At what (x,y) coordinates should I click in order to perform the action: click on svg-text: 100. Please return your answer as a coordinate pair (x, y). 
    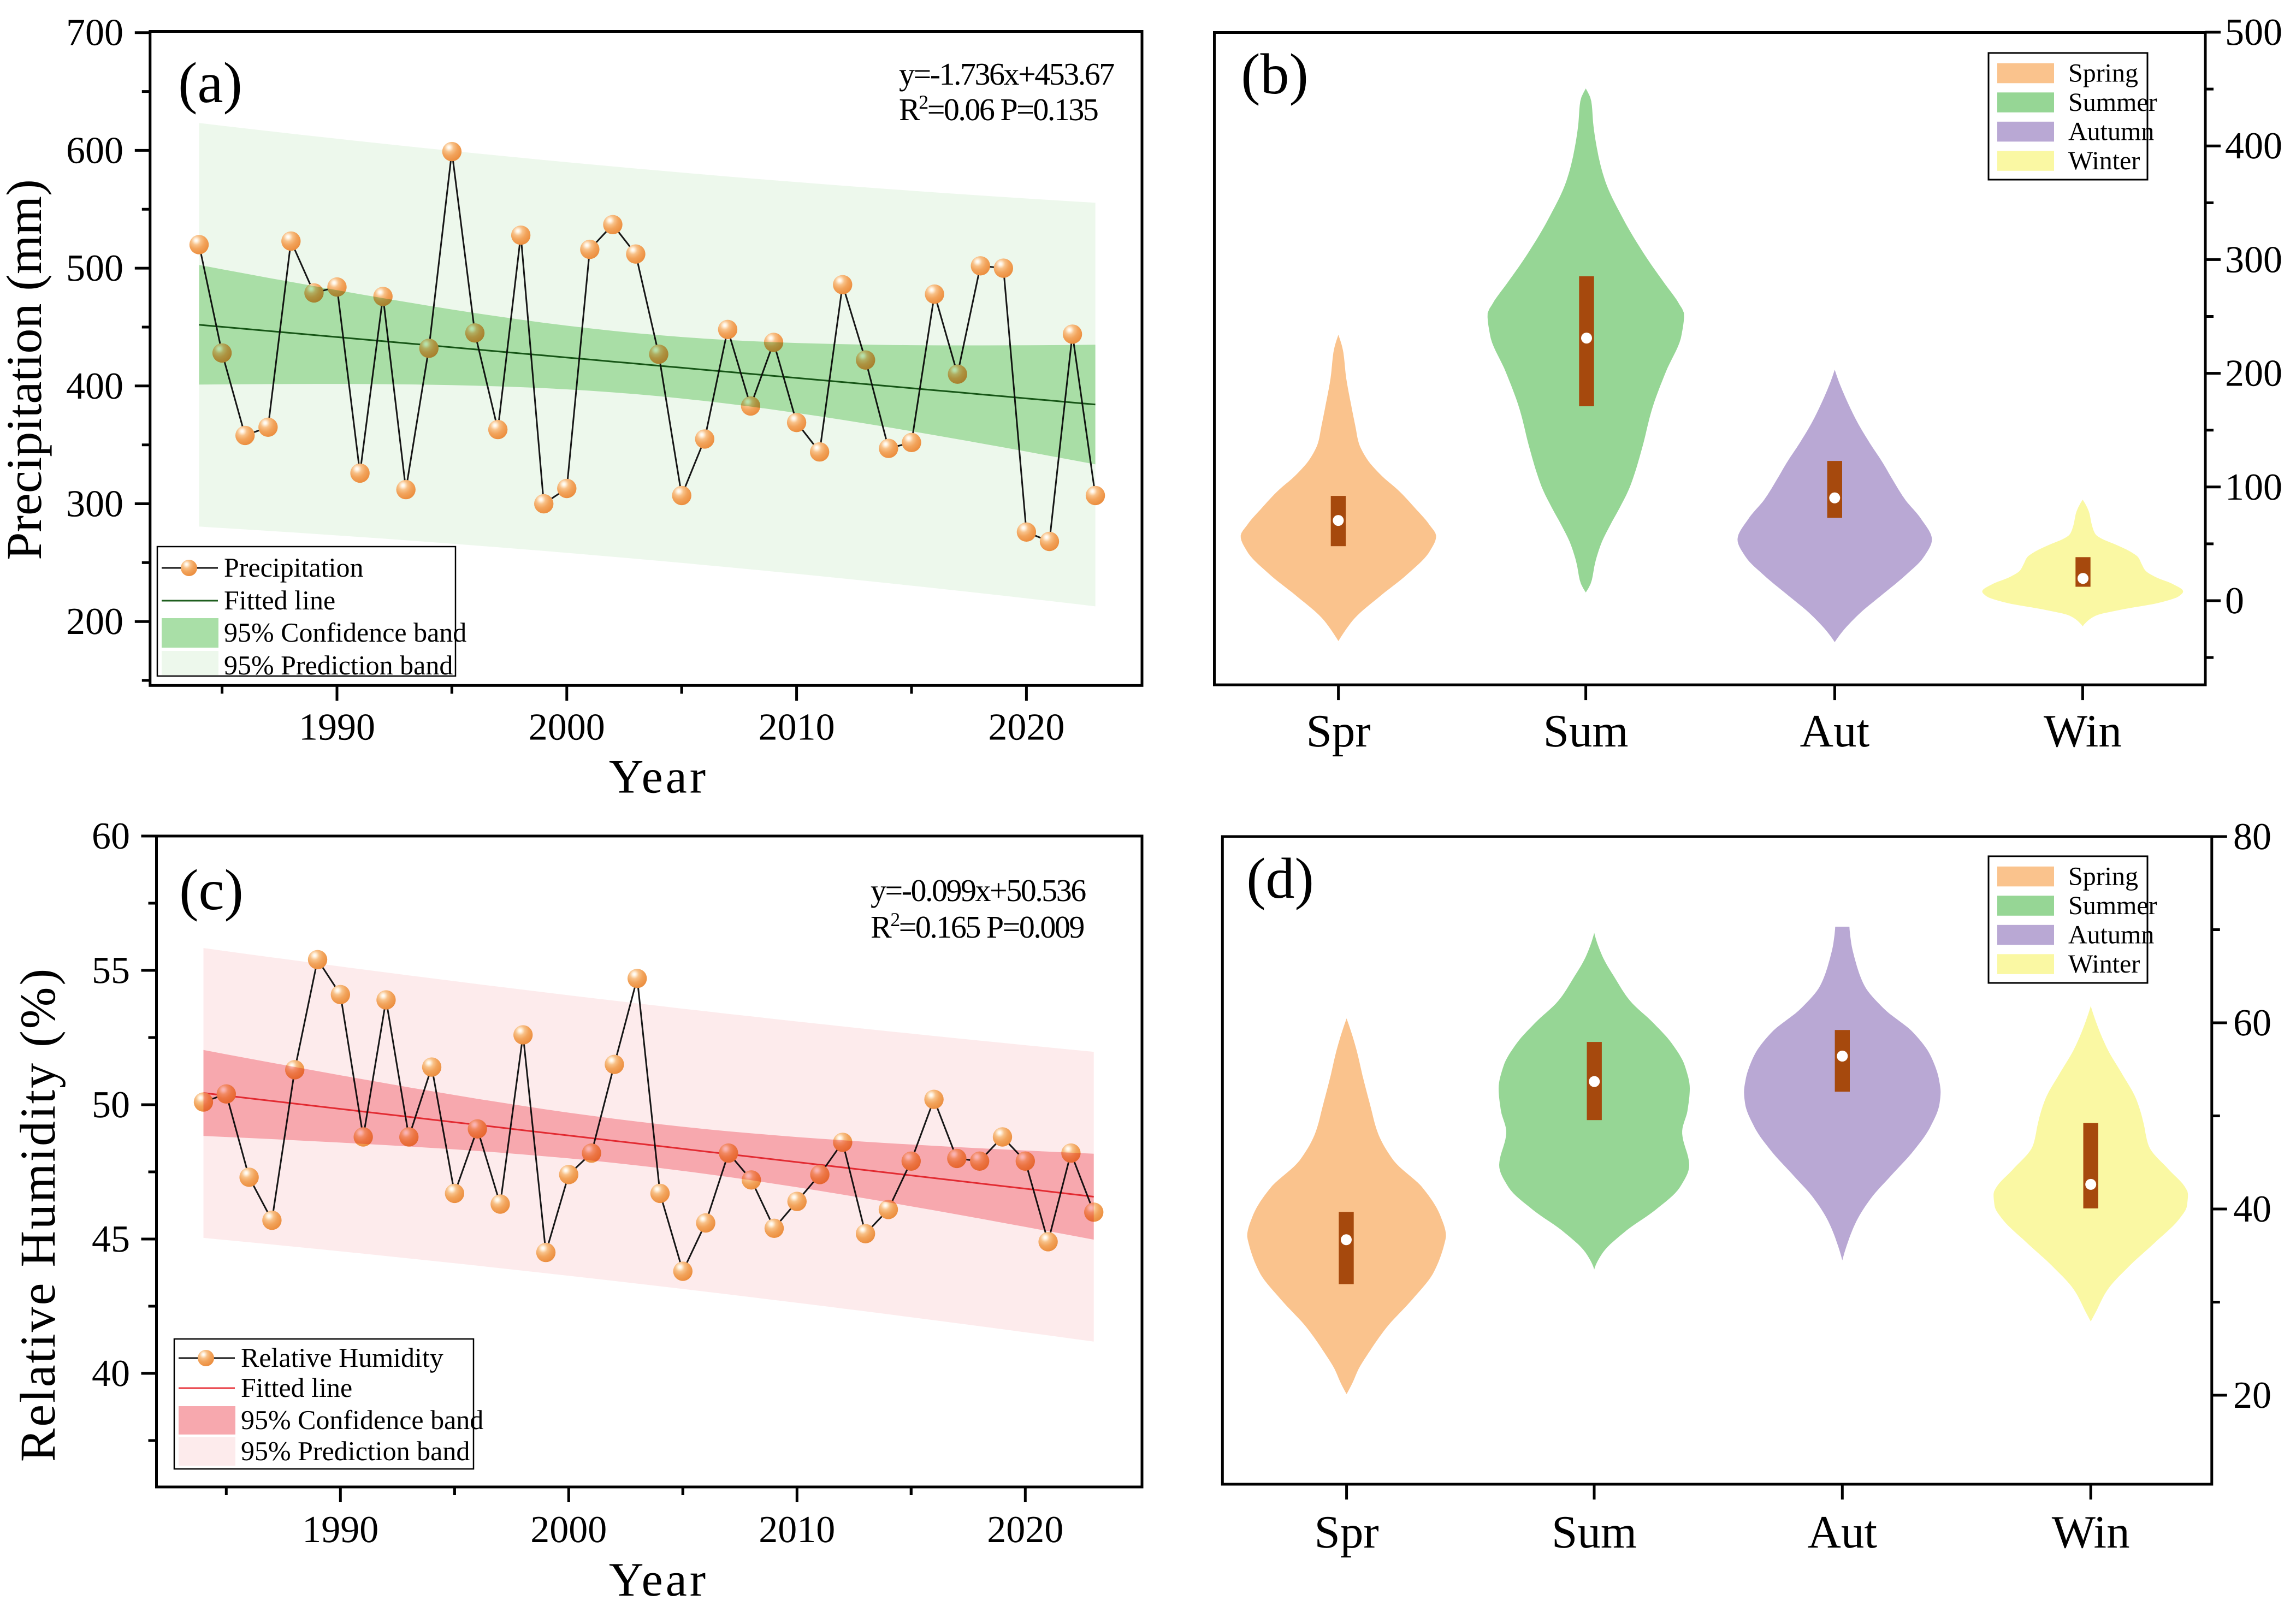
    Looking at the image, I should click on (2253, 487).